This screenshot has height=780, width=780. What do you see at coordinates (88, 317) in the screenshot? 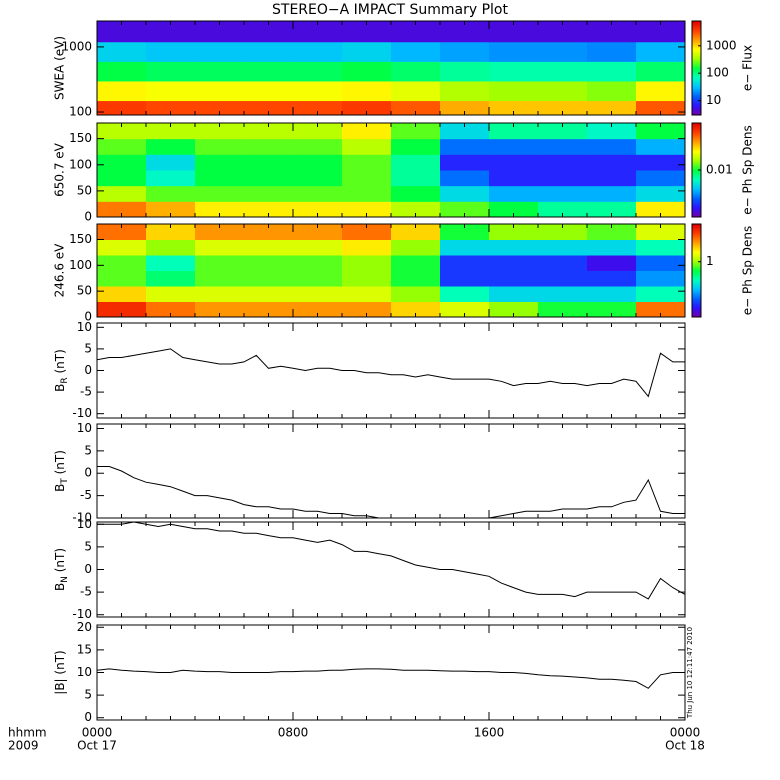
I see `y-tick-label: 0` at bounding box center [88, 317].